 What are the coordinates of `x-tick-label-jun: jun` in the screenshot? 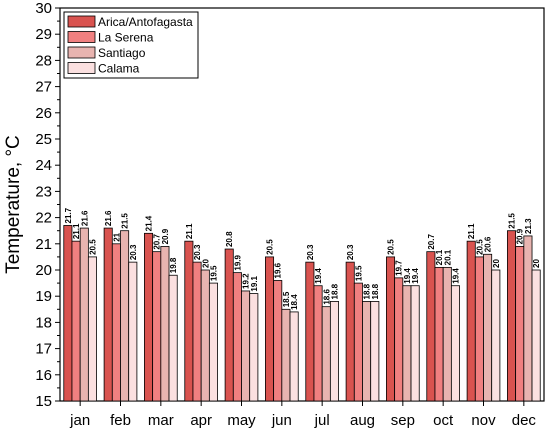 It's located at (281, 420).